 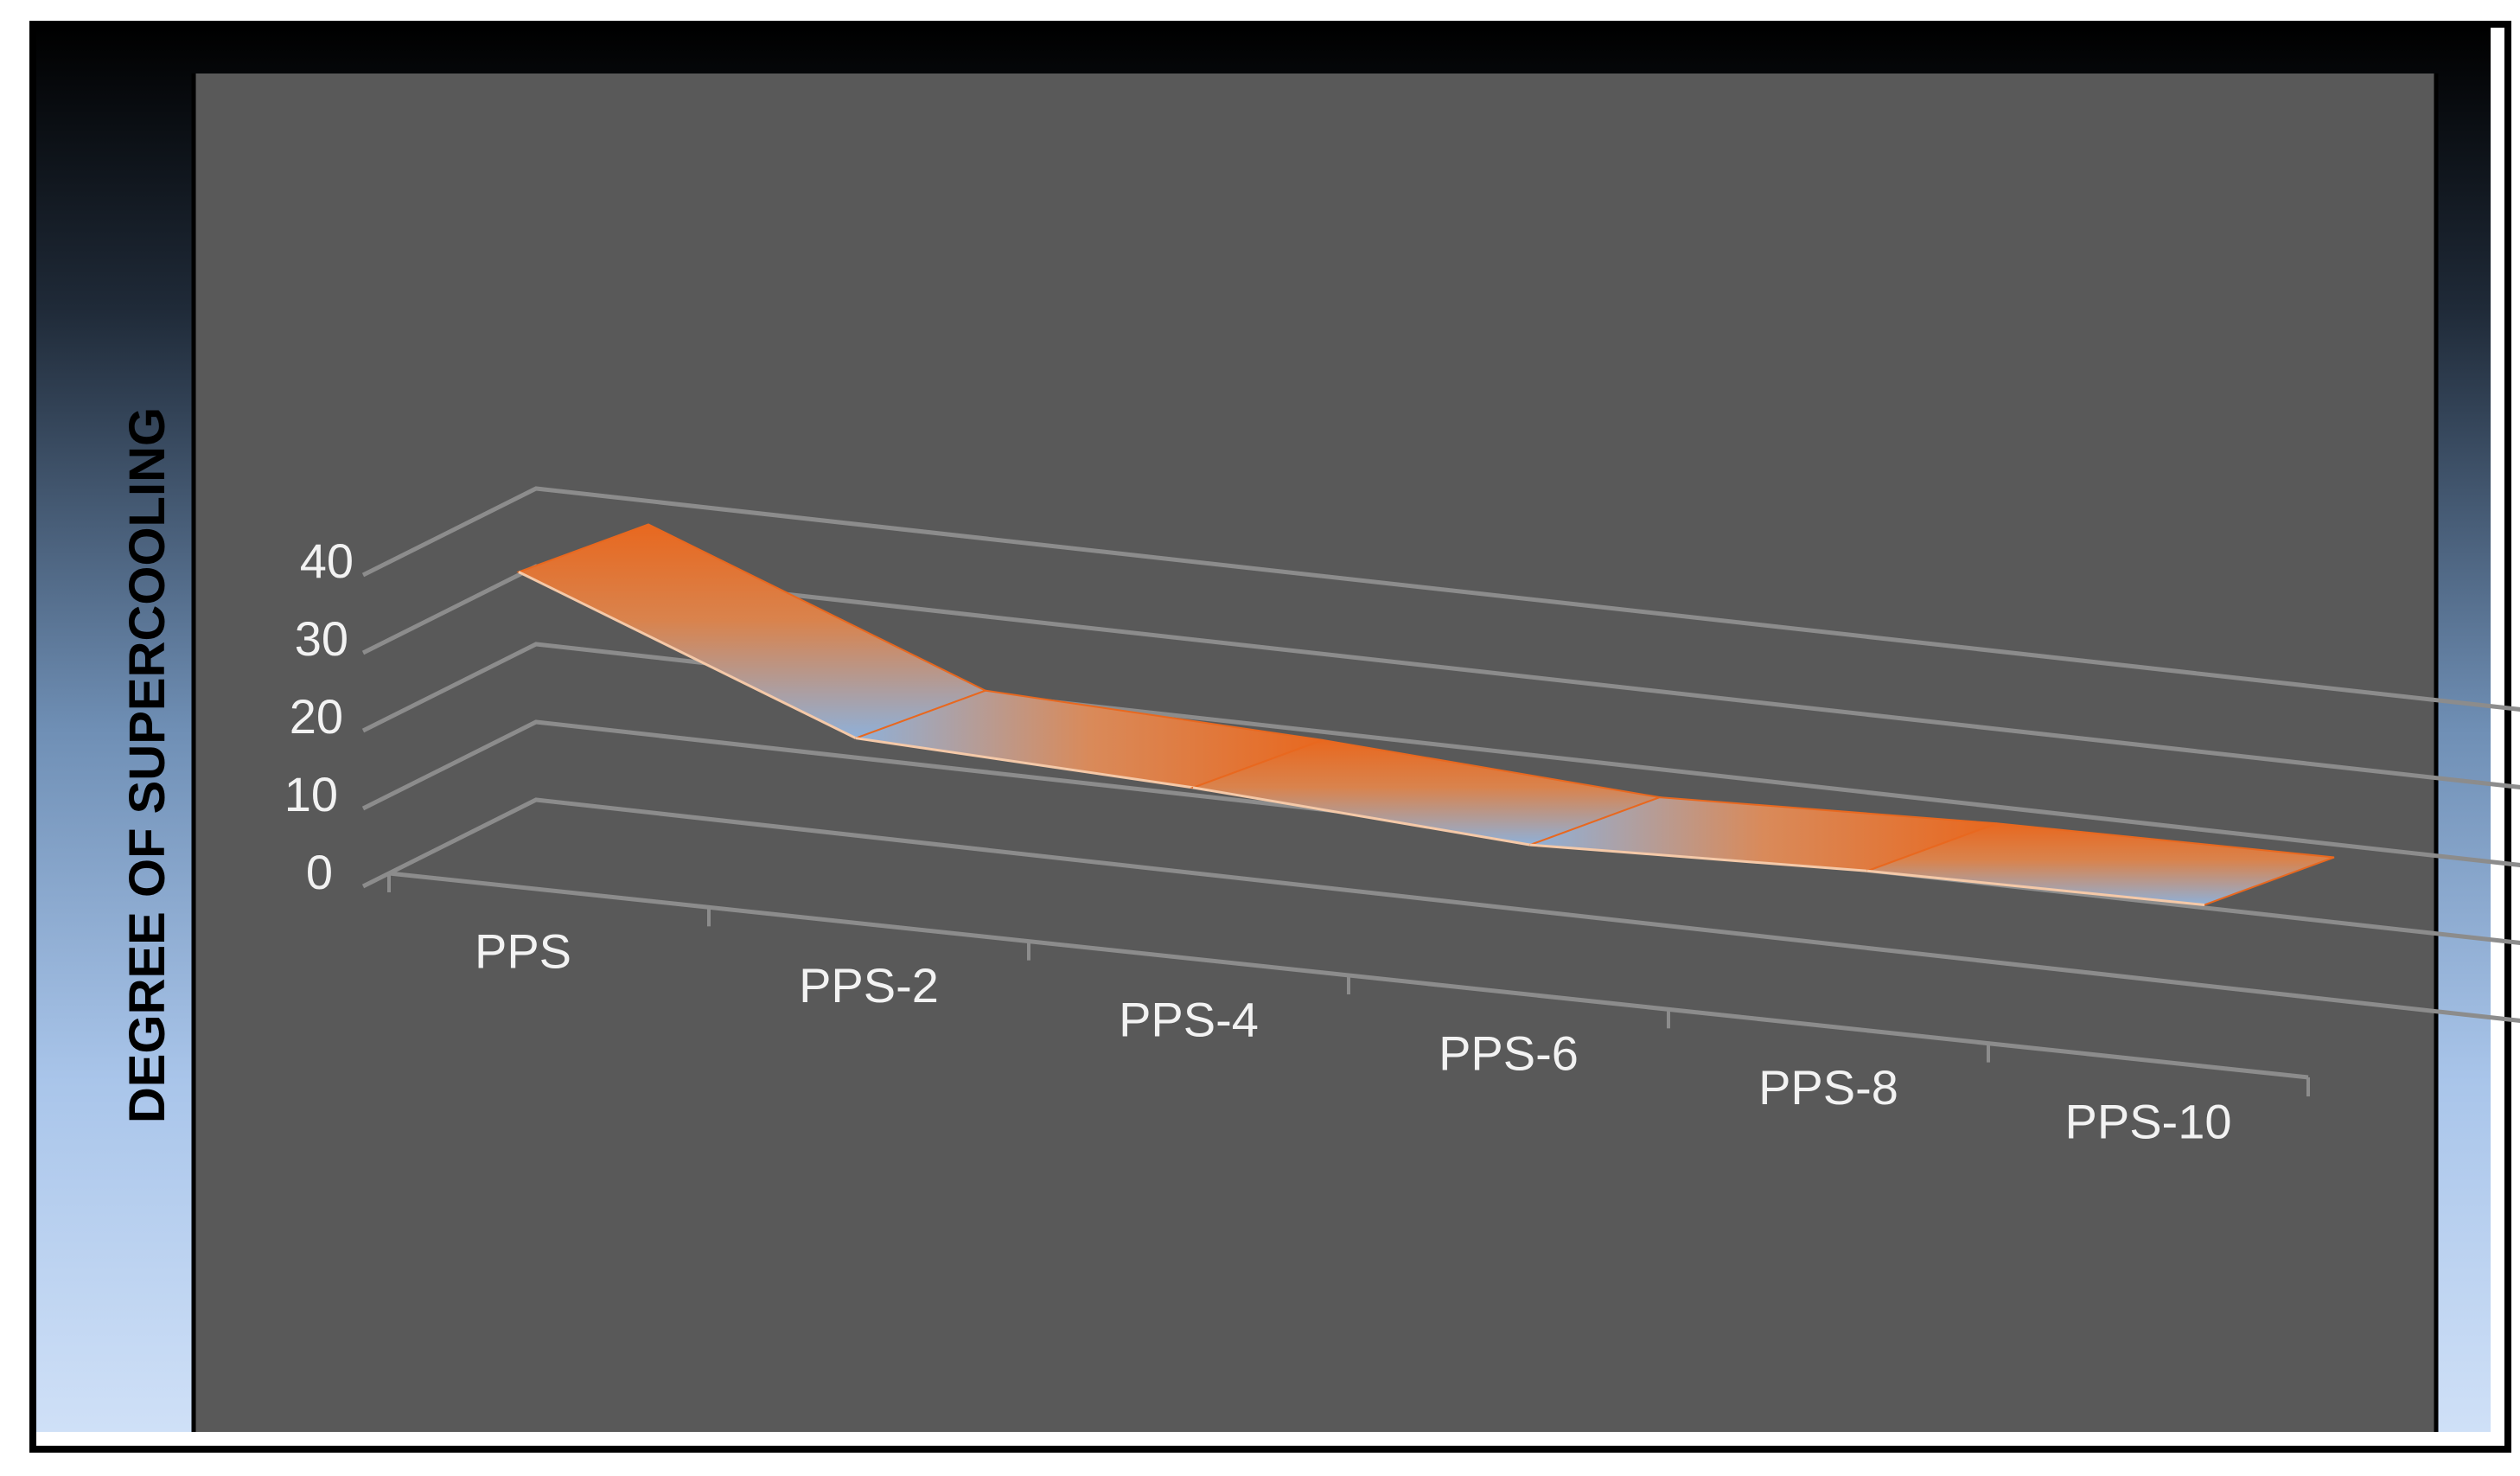 I want to click on x-tick-label: PPS-6, so click(x=1509, y=1053).